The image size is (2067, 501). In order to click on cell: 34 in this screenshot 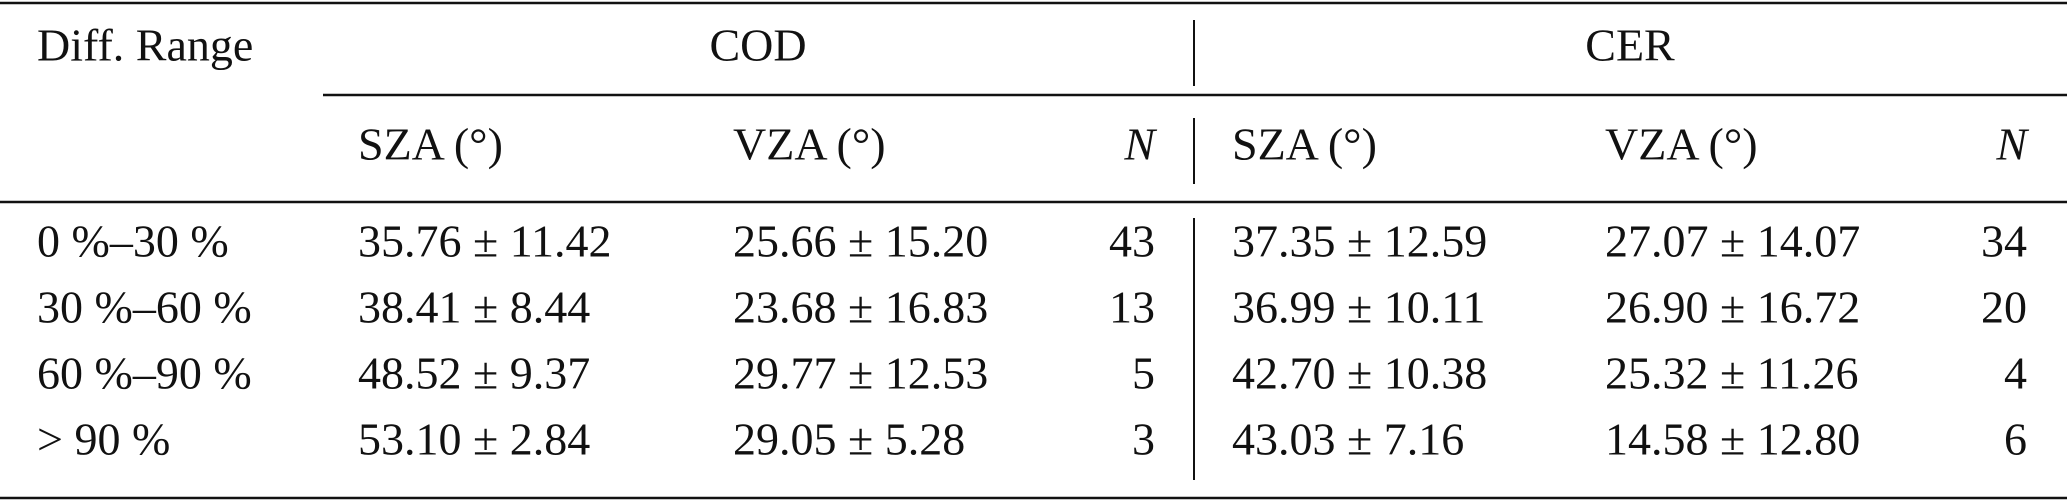, I will do `click(2004, 241)`.